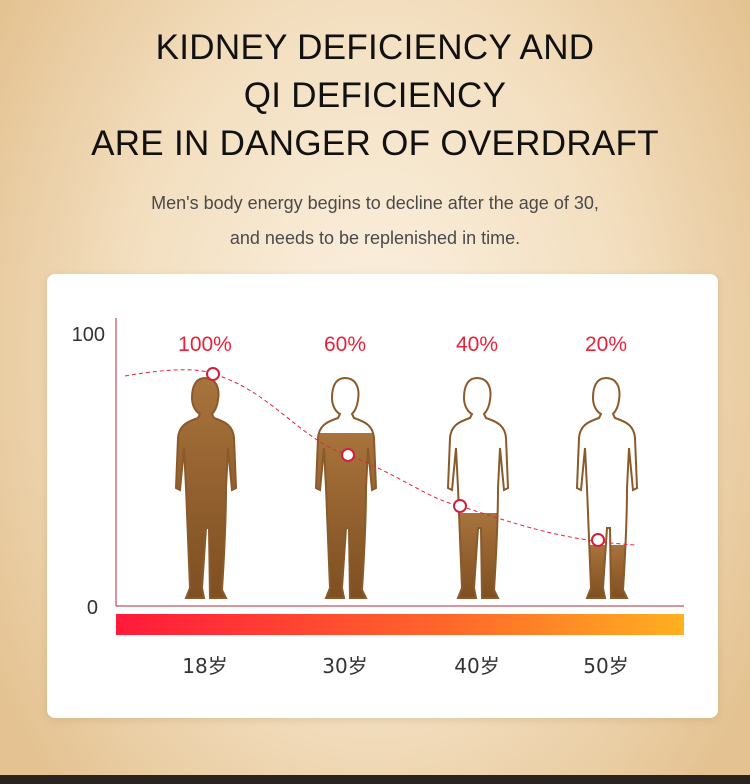 The image size is (750, 784). I want to click on y-tick-label: 0, so click(92, 608).